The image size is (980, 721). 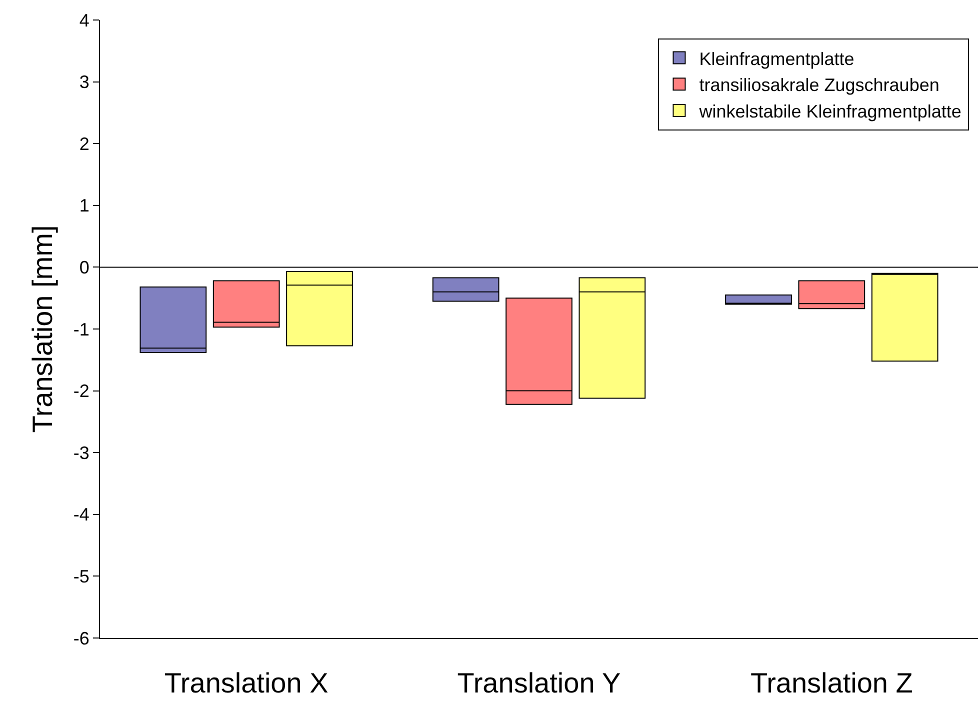 I want to click on y-tick-label: 2, so click(x=84, y=144).